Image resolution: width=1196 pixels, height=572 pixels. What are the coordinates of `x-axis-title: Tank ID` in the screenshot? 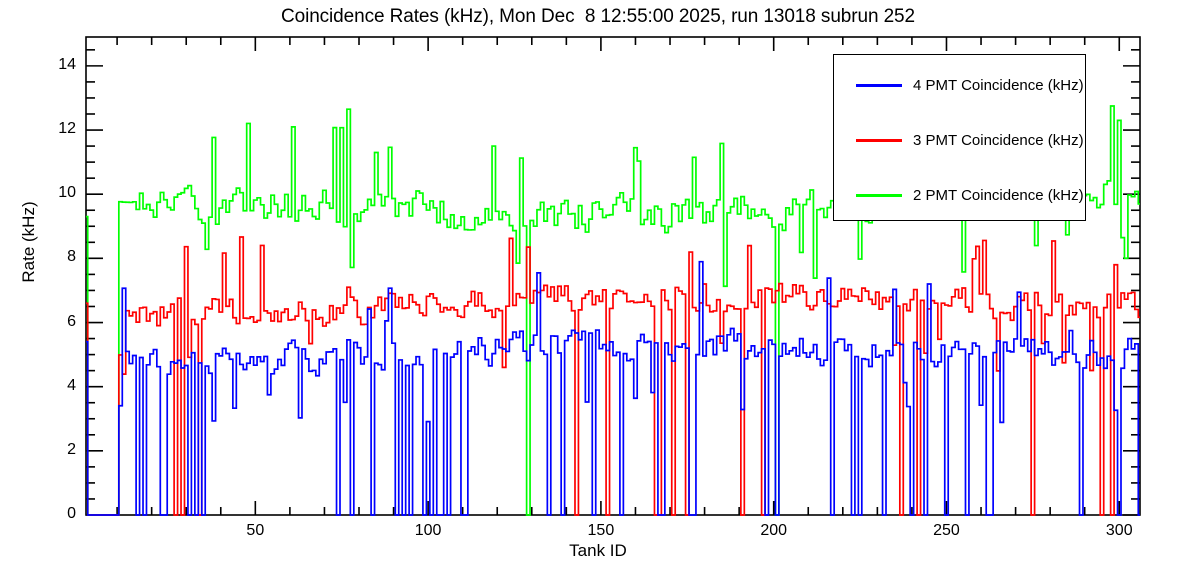 It's located at (598, 550).